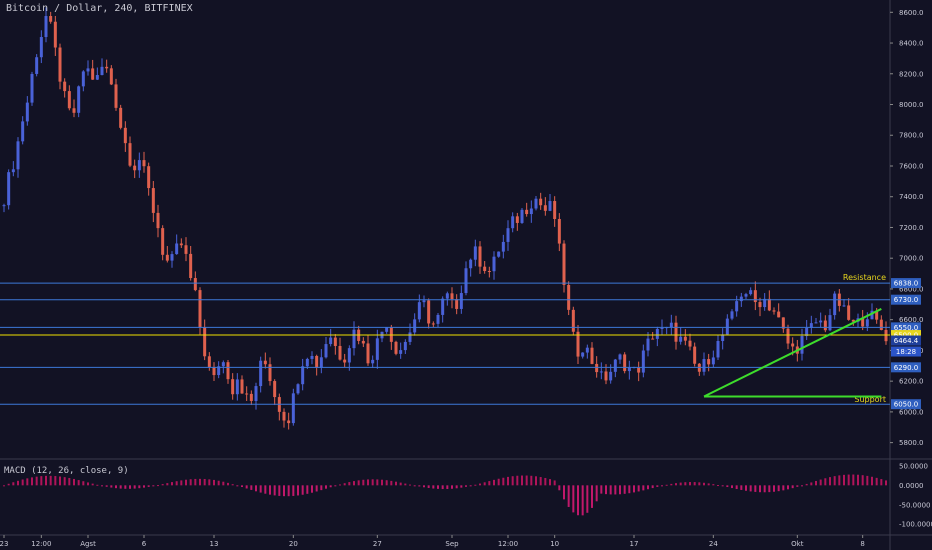 This screenshot has height=550, width=932. What do you see at coordinates (906, 284) in the screenshot?
I see `level-tag-label: 6838.0` at bounding box center [906, 284].